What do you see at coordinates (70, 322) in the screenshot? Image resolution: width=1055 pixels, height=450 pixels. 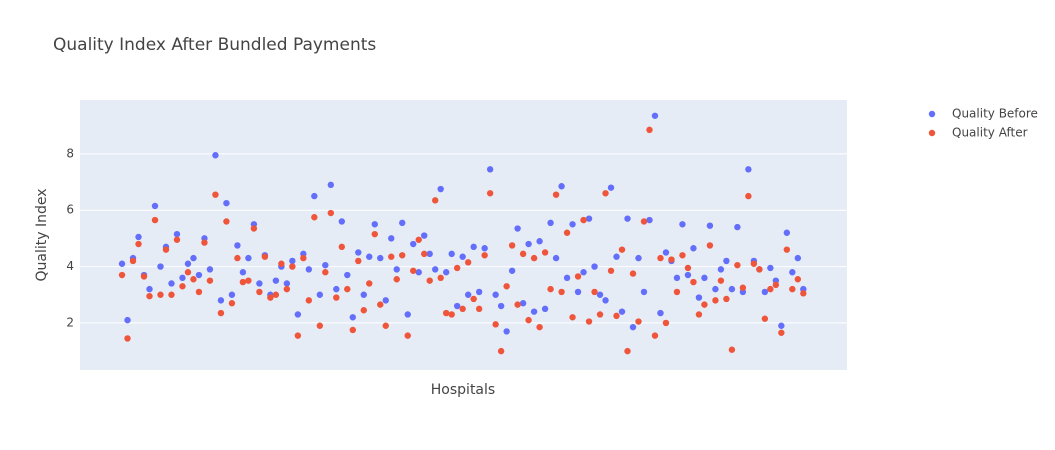 I see `y-tick-label: 2` at bounding box center [70, 322].